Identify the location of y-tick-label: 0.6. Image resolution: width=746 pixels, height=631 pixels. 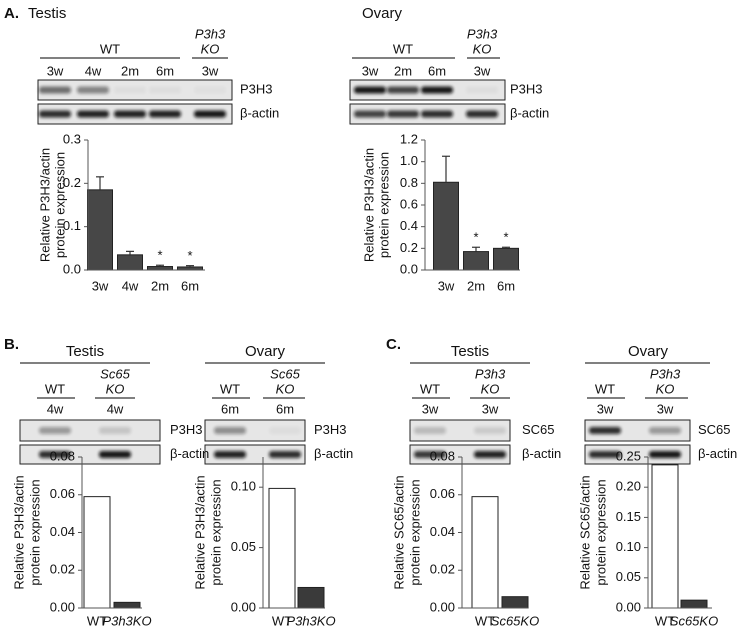
(409, 203).